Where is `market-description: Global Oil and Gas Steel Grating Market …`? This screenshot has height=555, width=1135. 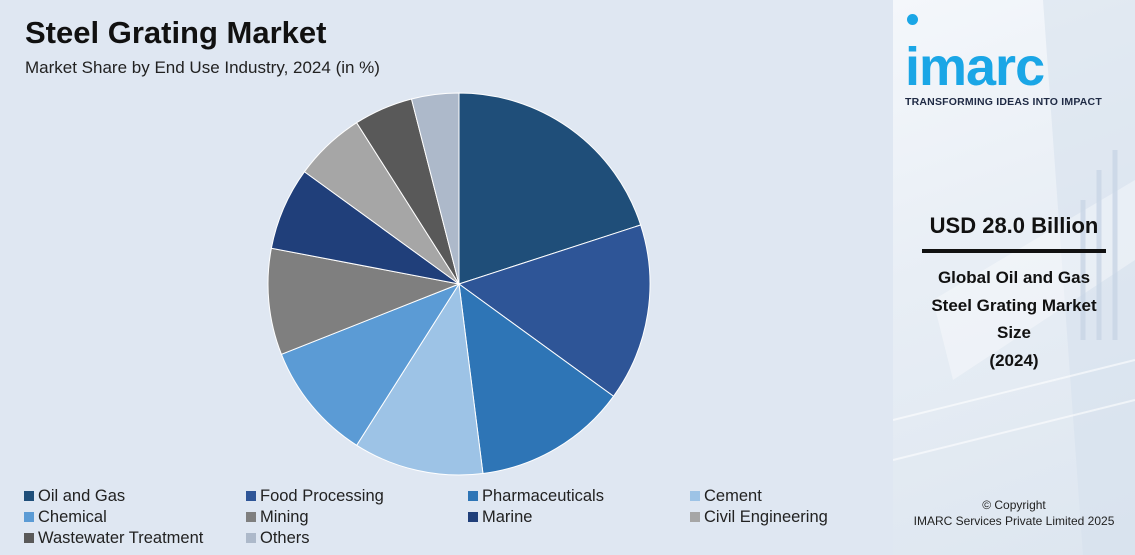
market-description: Global Oil and Gas Steel Grating Market … is located at coordinates (1014, 319).